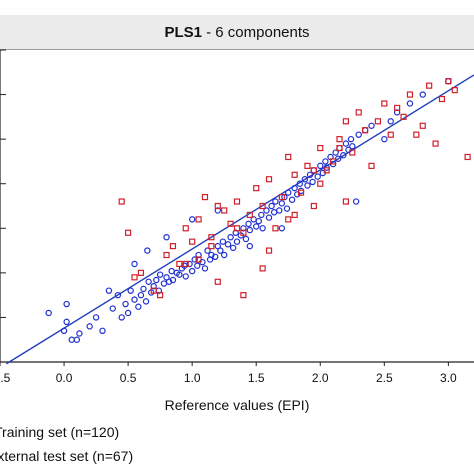 The image size is (474, 474). Describe the element at coordinates (320, 378) in the screenshot. I see `x-tick-label: 2.0` at that location.